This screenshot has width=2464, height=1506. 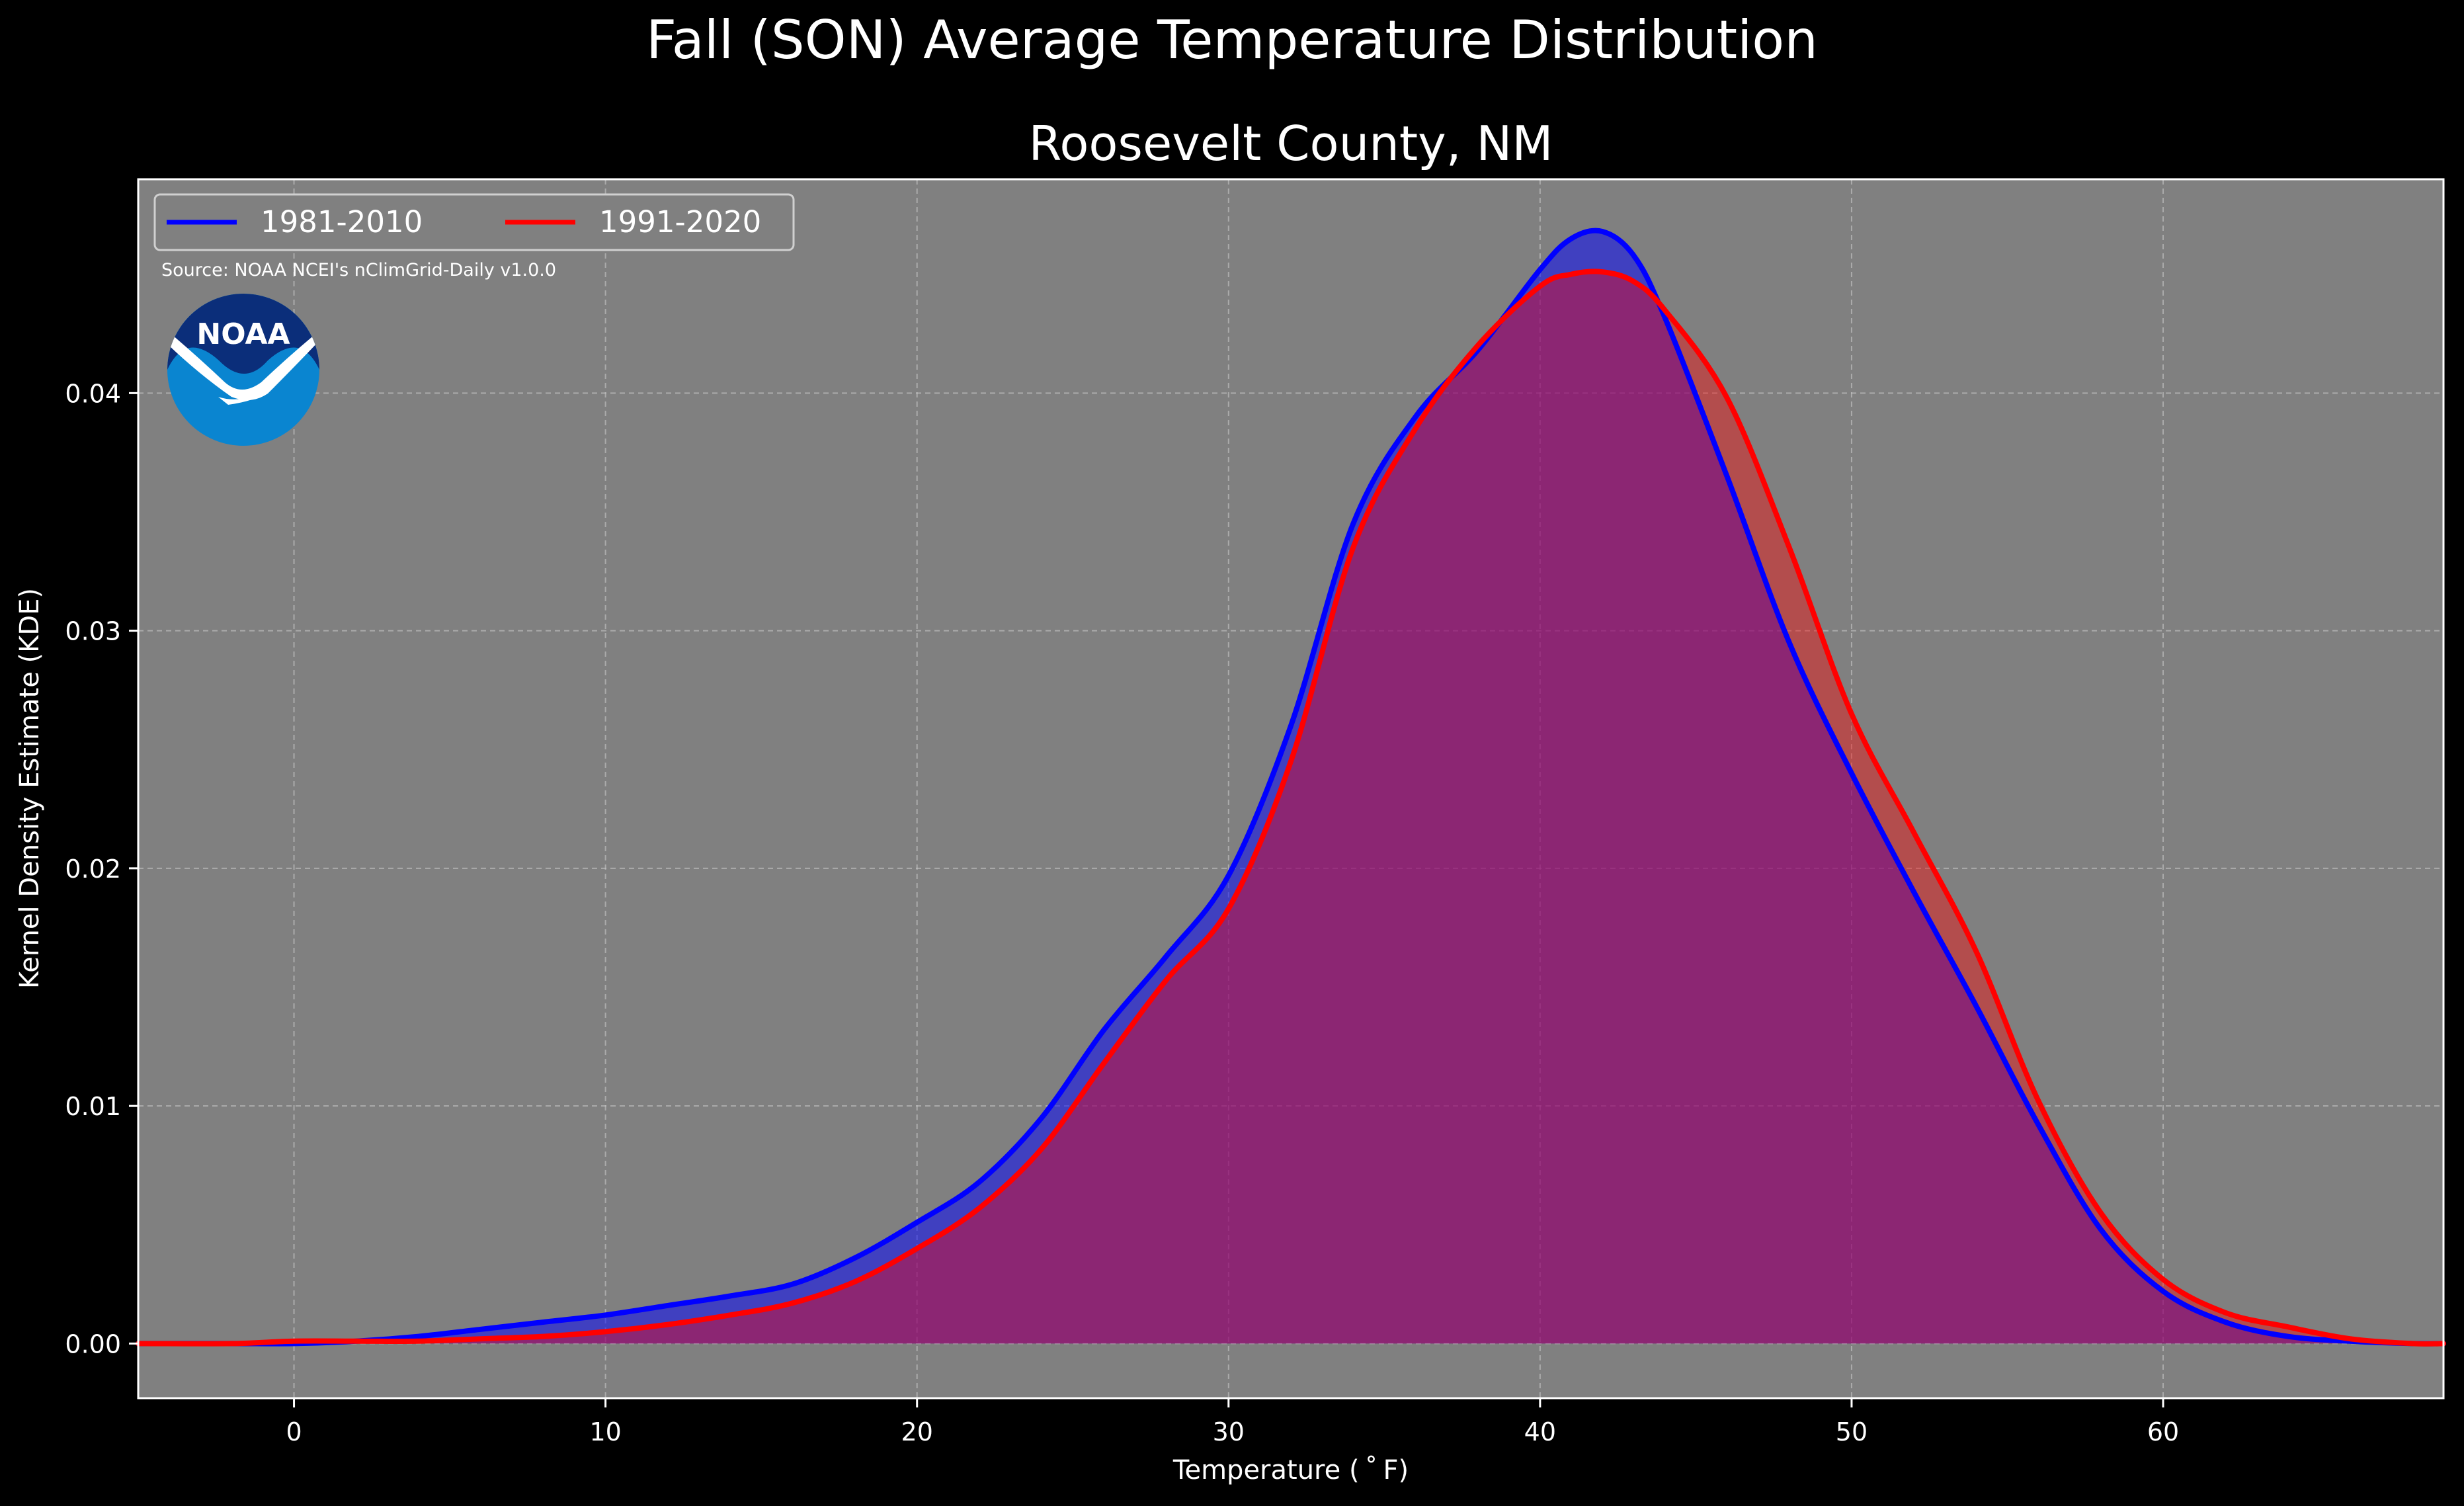 I want to click on noaa-logo-icon: NOAA, so click(x=243, y=370).